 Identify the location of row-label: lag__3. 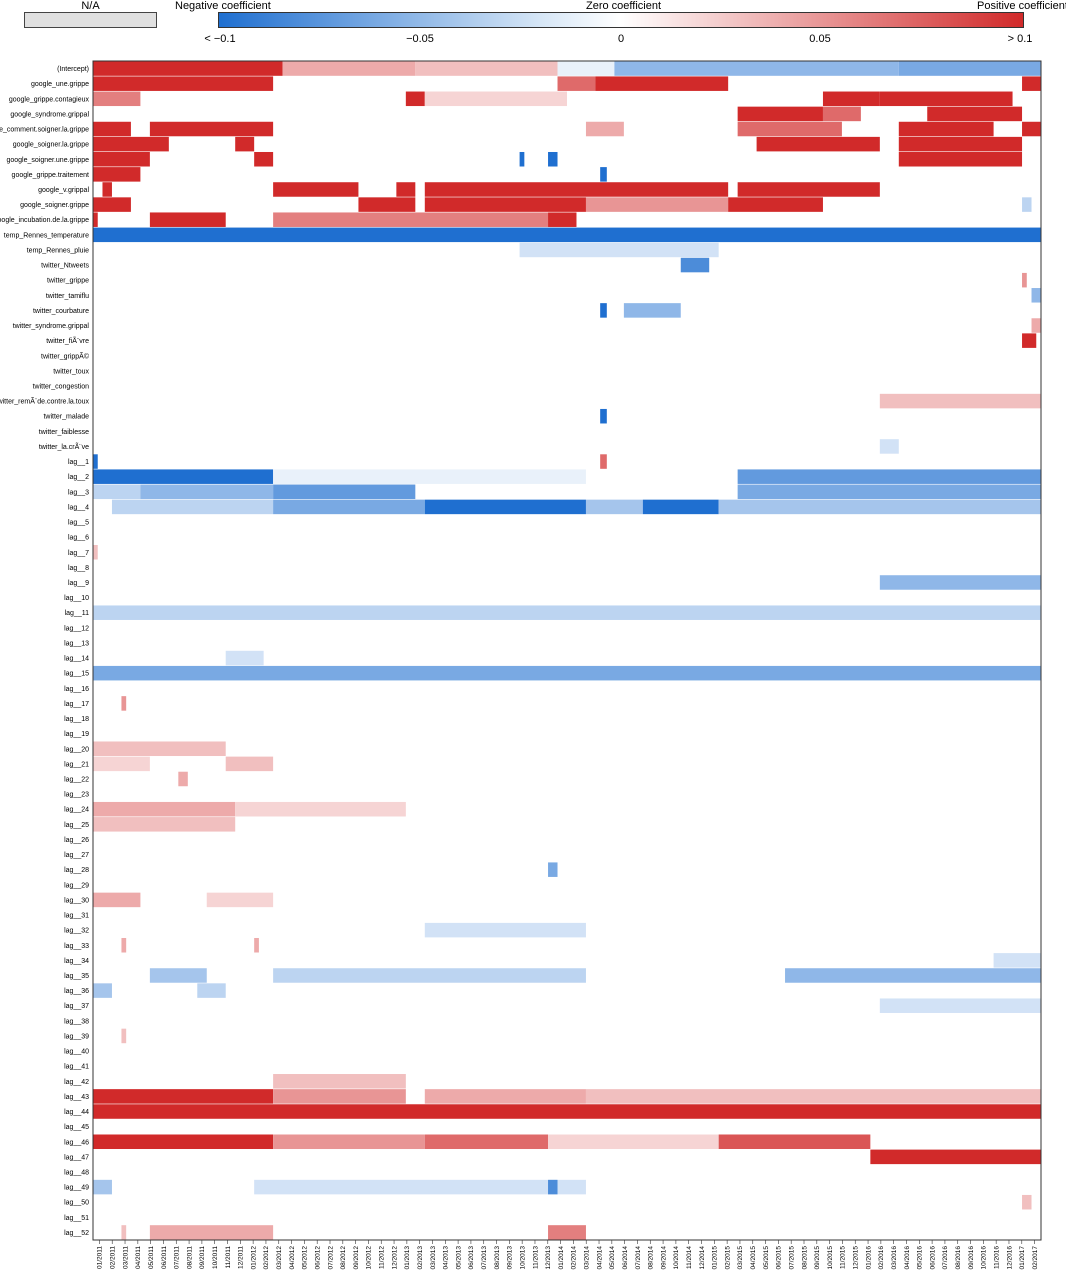
(78, 492).